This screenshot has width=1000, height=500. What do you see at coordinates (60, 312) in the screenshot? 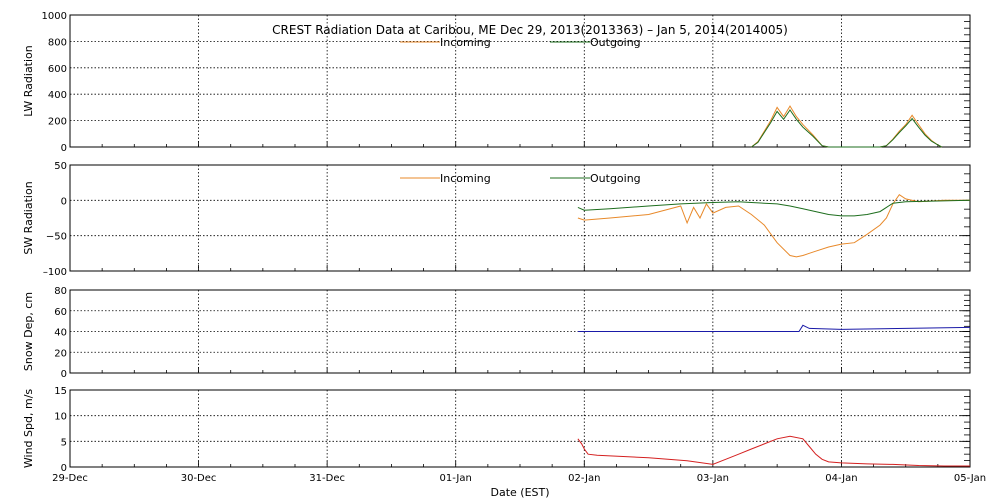
I see `y-tick-label: 60` at bounding box center [60, 312].